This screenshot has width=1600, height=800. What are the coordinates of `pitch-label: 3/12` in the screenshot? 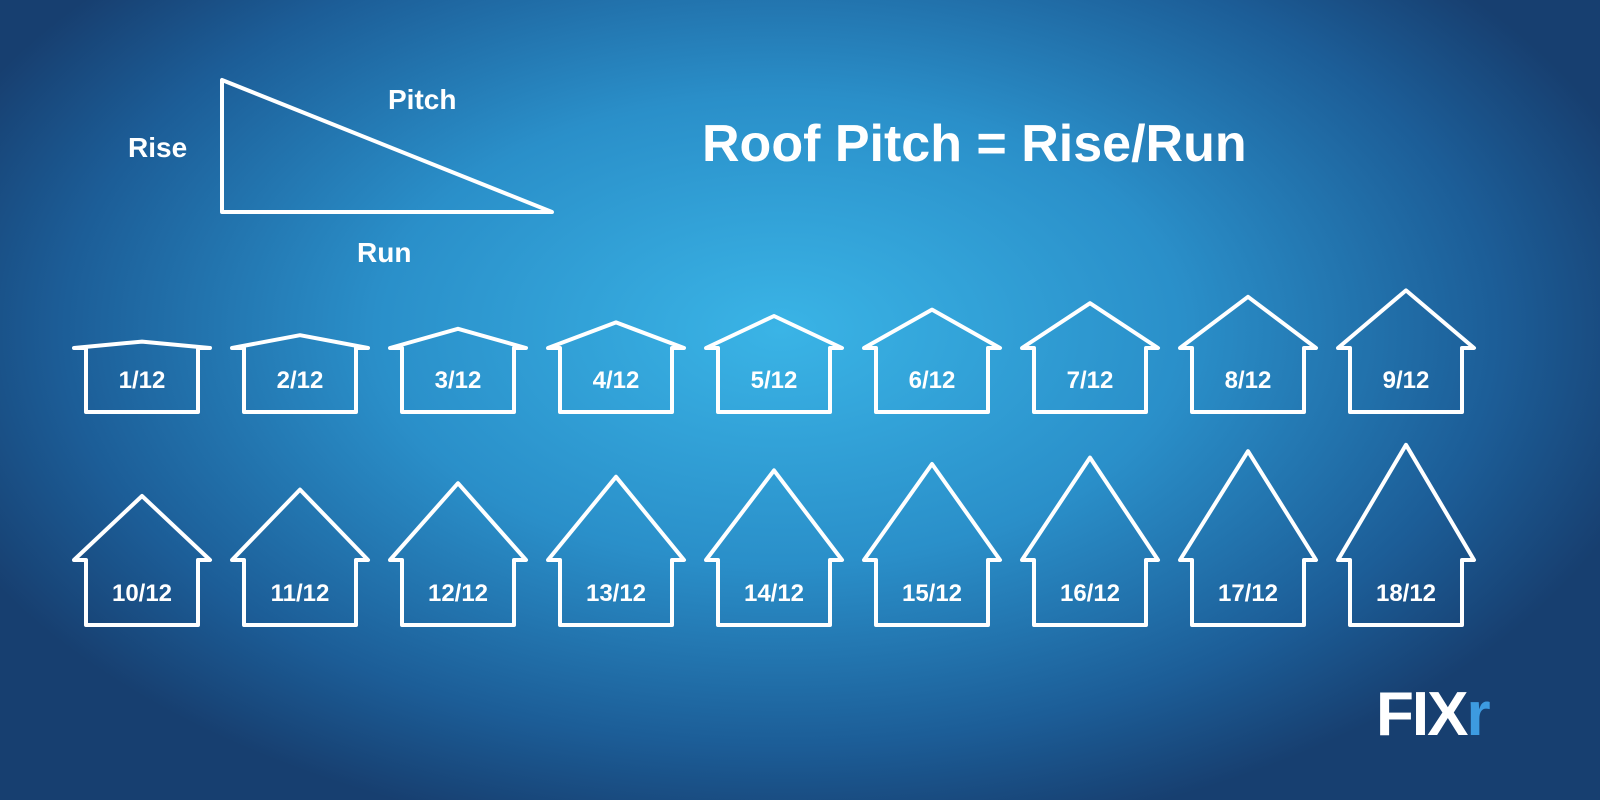 It's located at (458, 380).